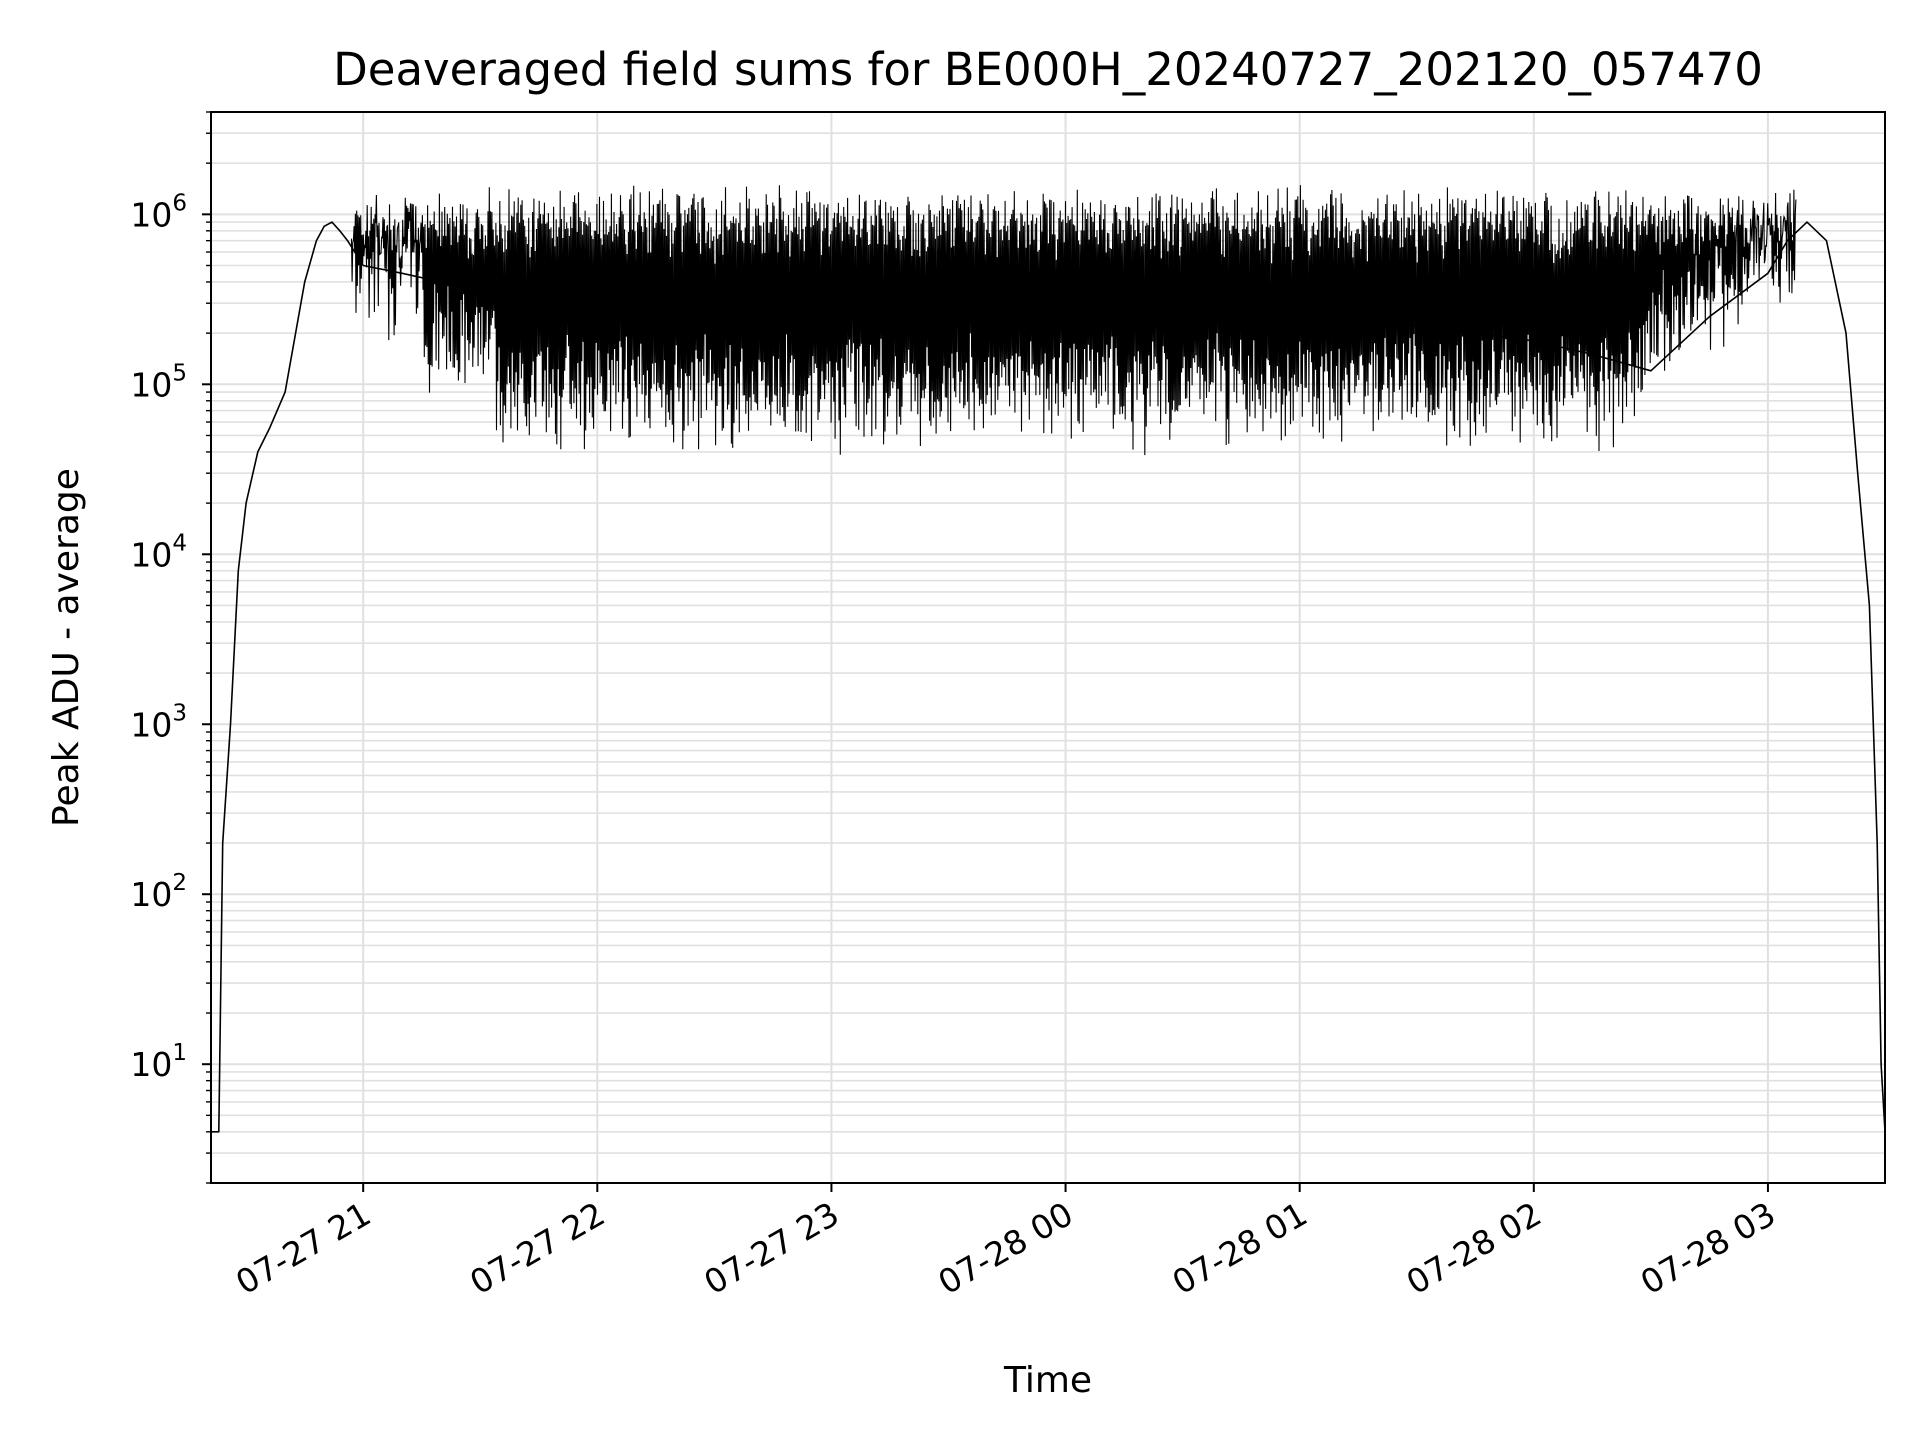  What do you see at coordinates (158, 212) in the screenshot?
I see `y-tick-label: 10⁶` at bounding box center [158, 212].